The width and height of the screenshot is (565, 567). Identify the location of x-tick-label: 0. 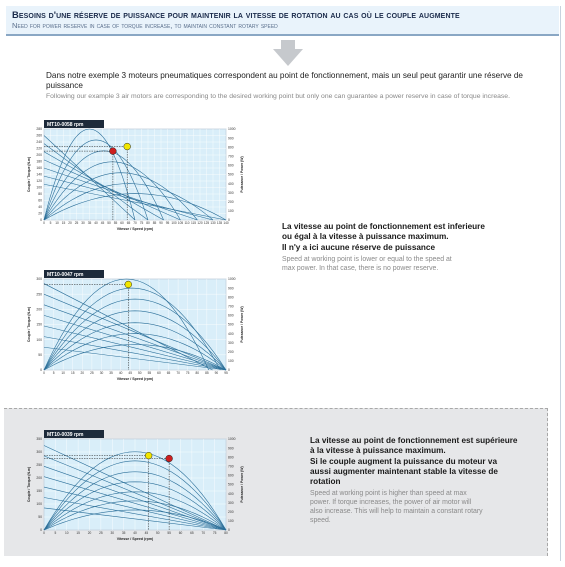
(44, 533).